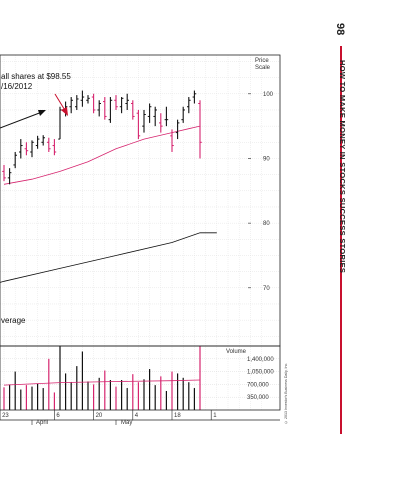  I want to click on date-tick-label: 4, so click(137, 416).